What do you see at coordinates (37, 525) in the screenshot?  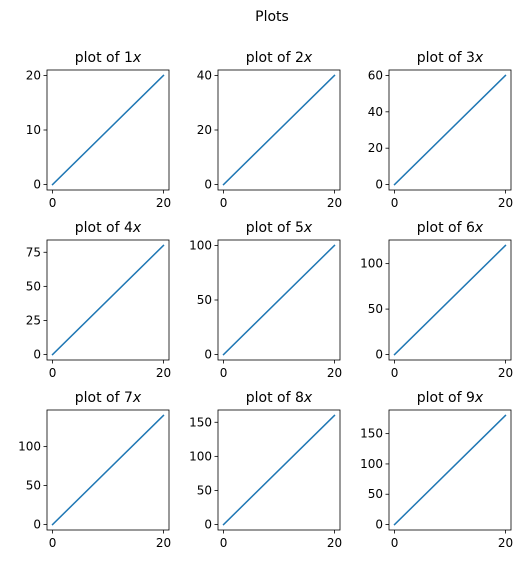 I see `subplot-7-ytick-label: 0` at bounding box center [37, 525].